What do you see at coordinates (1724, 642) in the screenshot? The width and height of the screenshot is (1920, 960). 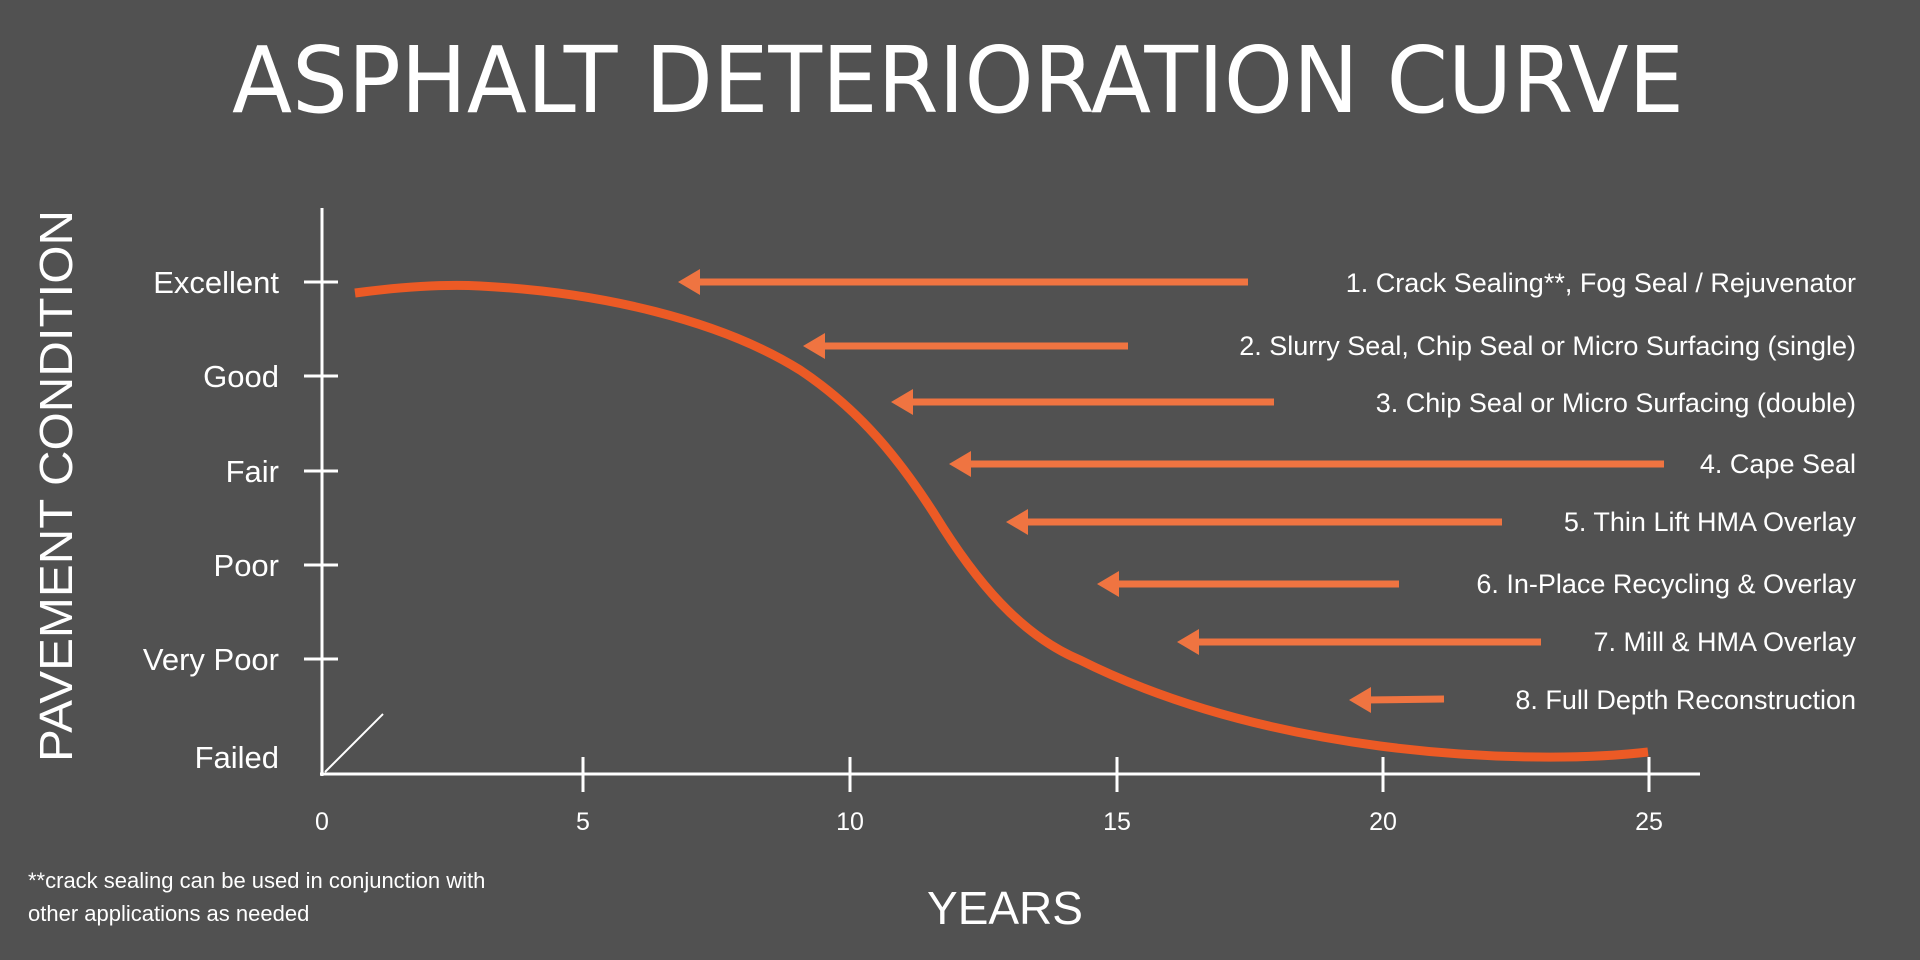 I see `treatment-label-7: 7. Mill & HMA Overlay` at bounding box center [1724, 642].